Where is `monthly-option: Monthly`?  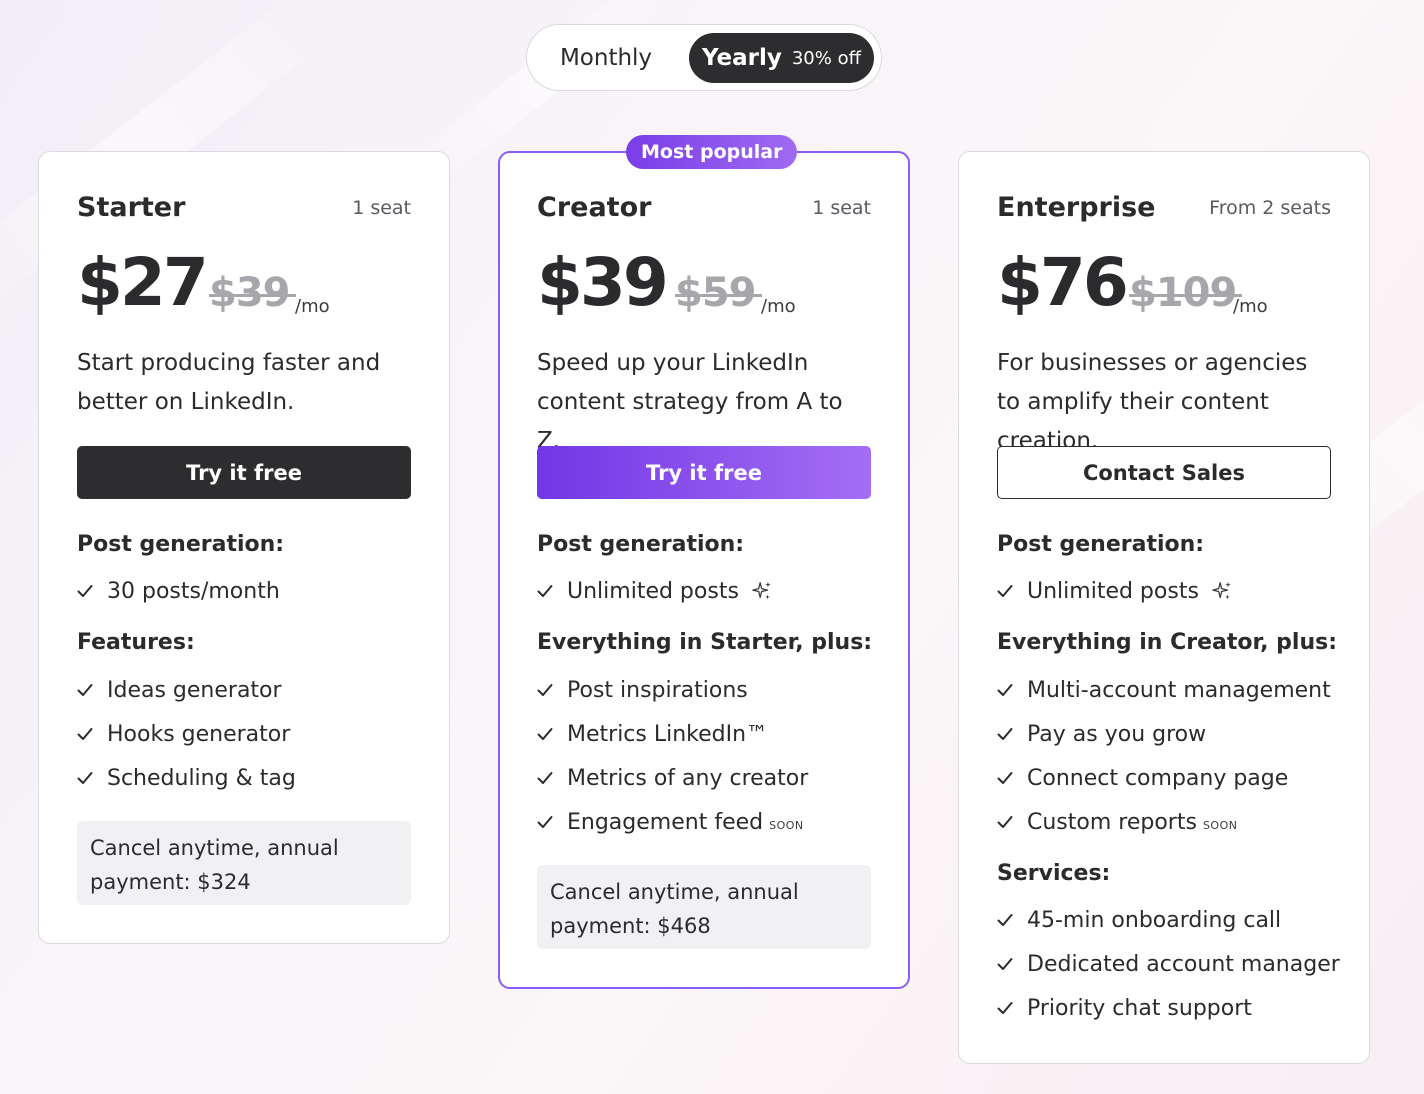 monthly-option: Monthly is located at coordinates (606, 58).